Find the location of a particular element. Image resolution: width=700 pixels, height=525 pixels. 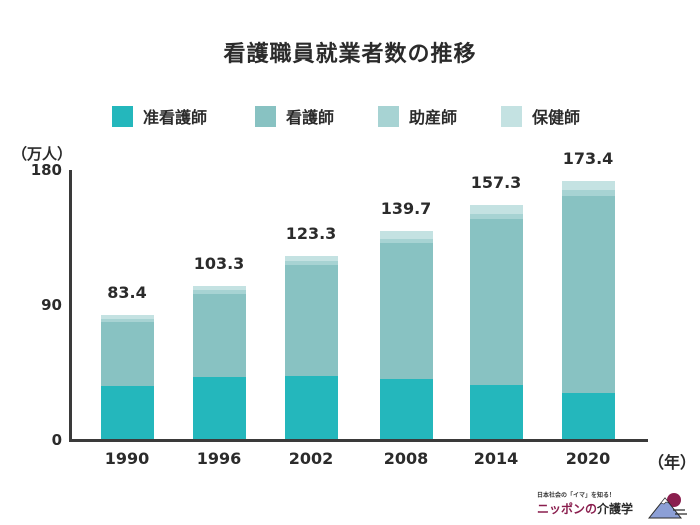

bar-1996 is located at coordinates (219, 362).